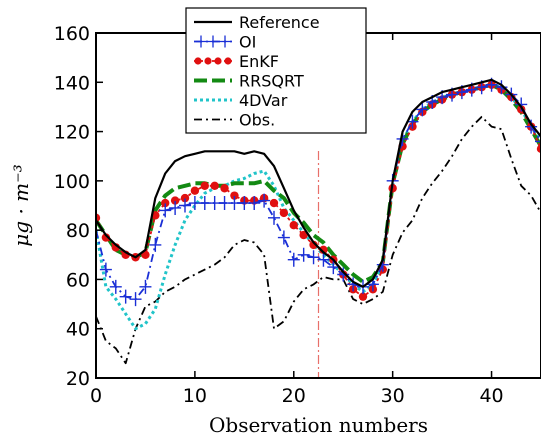 The width and height of the screenshot is (541, 435). What do you see at coordinates (72, 182) in the screenshot?
I see `y-tick-label: 100` at bounding box center [72, 182].